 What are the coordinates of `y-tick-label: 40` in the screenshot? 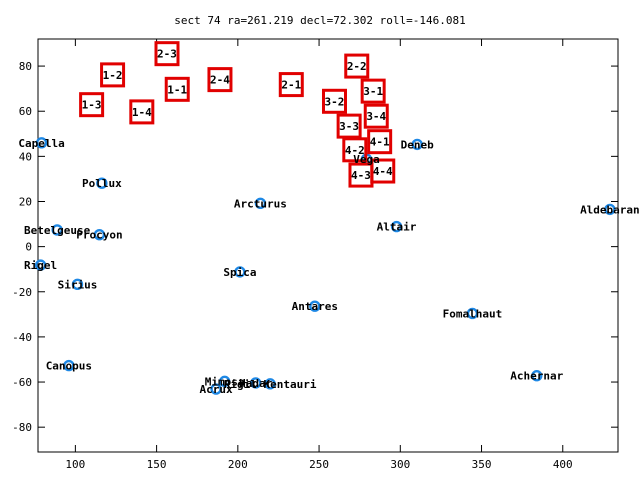 It's located at (25, 156).